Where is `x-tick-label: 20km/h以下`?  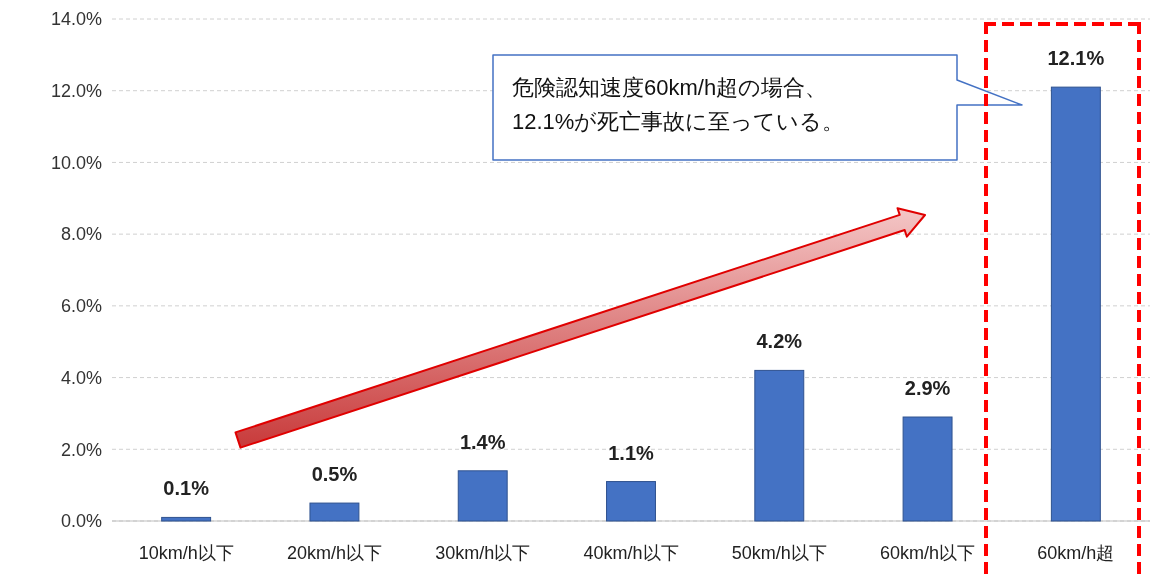 x-tick-label: 20km/h以下 is located at coordinates (334, 553).